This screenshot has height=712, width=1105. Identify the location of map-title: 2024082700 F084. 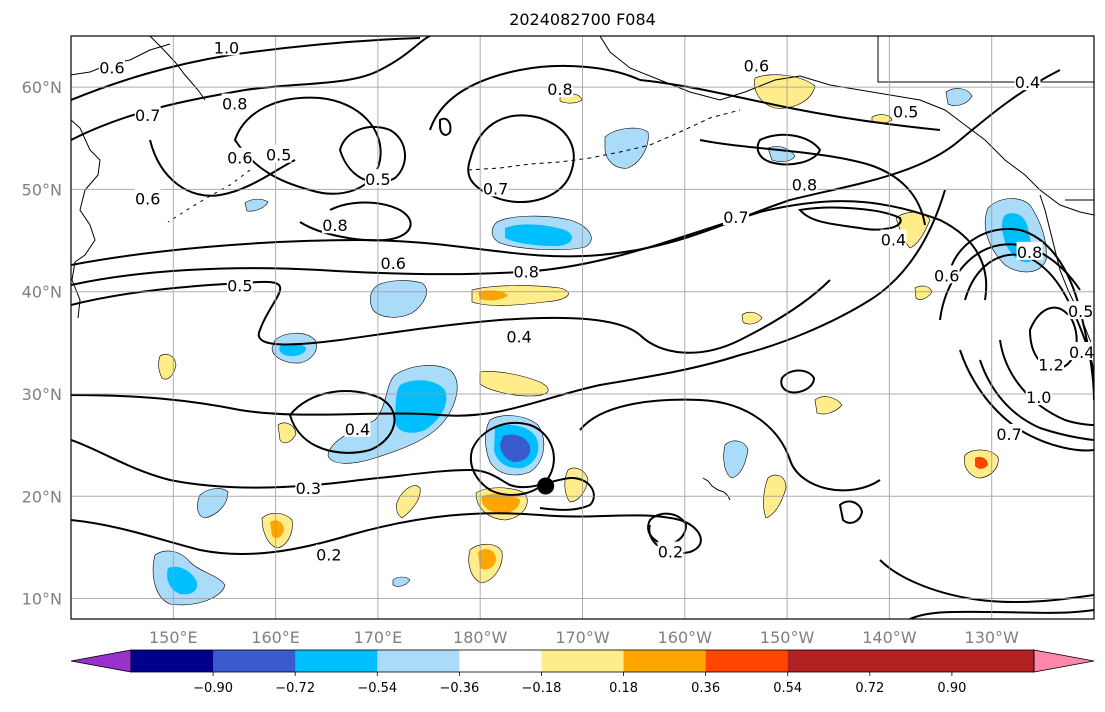
(582, 19).